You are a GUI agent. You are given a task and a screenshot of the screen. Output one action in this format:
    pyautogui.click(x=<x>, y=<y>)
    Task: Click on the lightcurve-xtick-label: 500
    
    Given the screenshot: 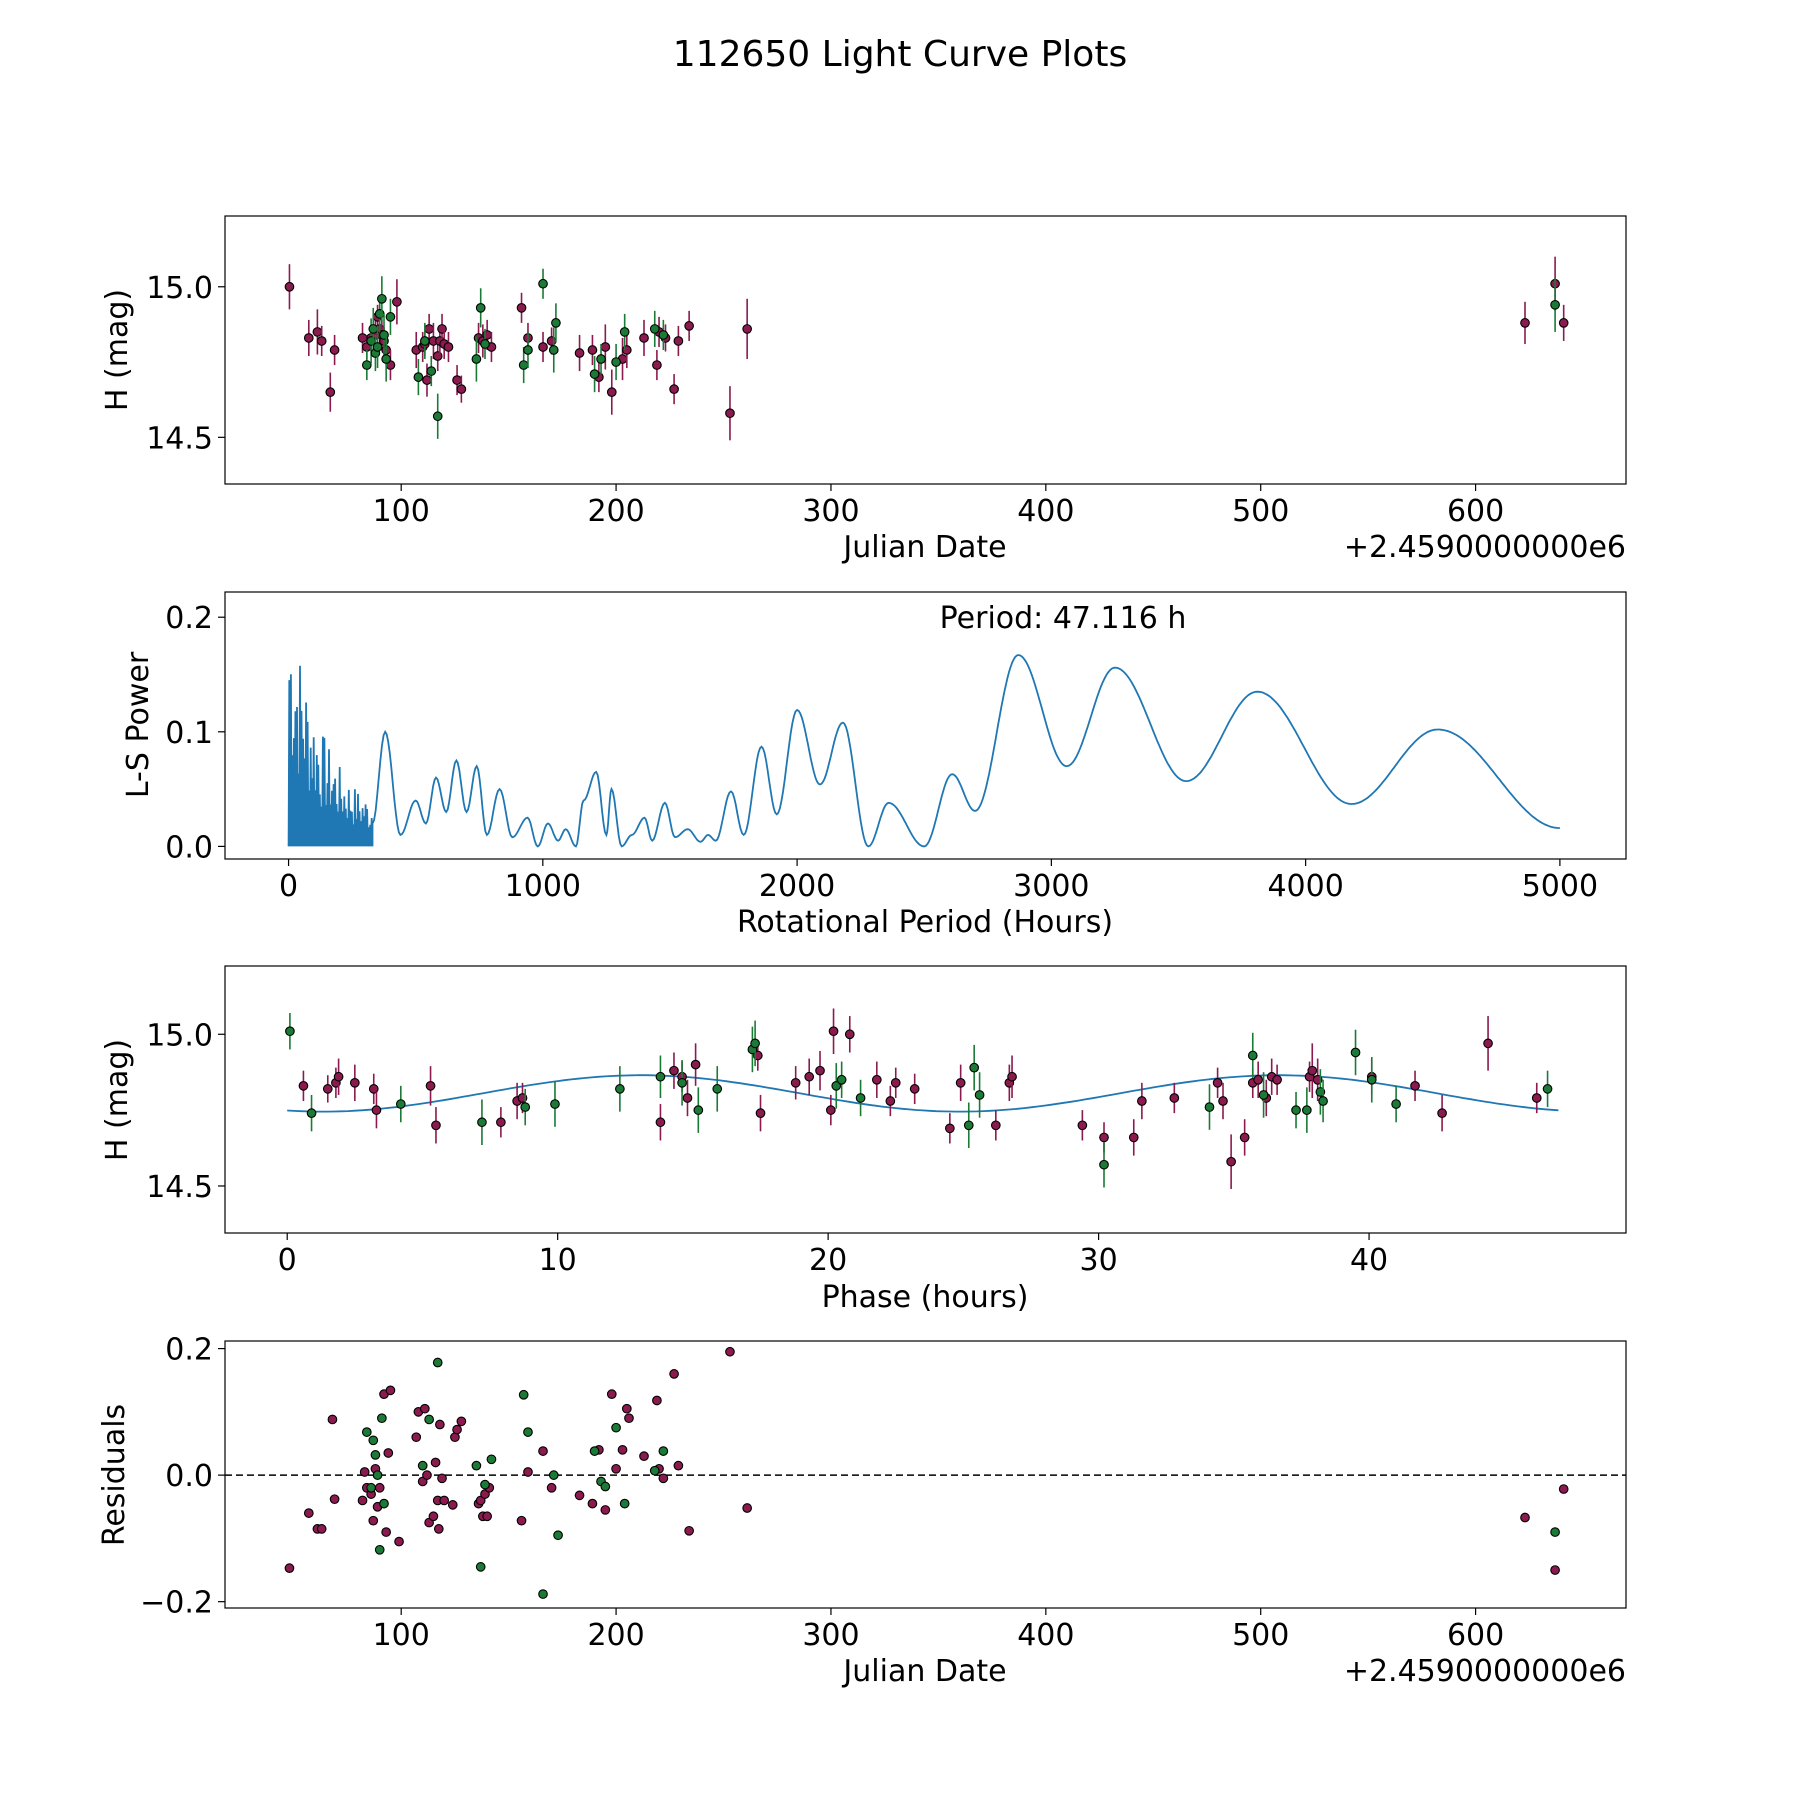 What is the action you would take?
    pyautogui.click(x=1260, y=511)
    